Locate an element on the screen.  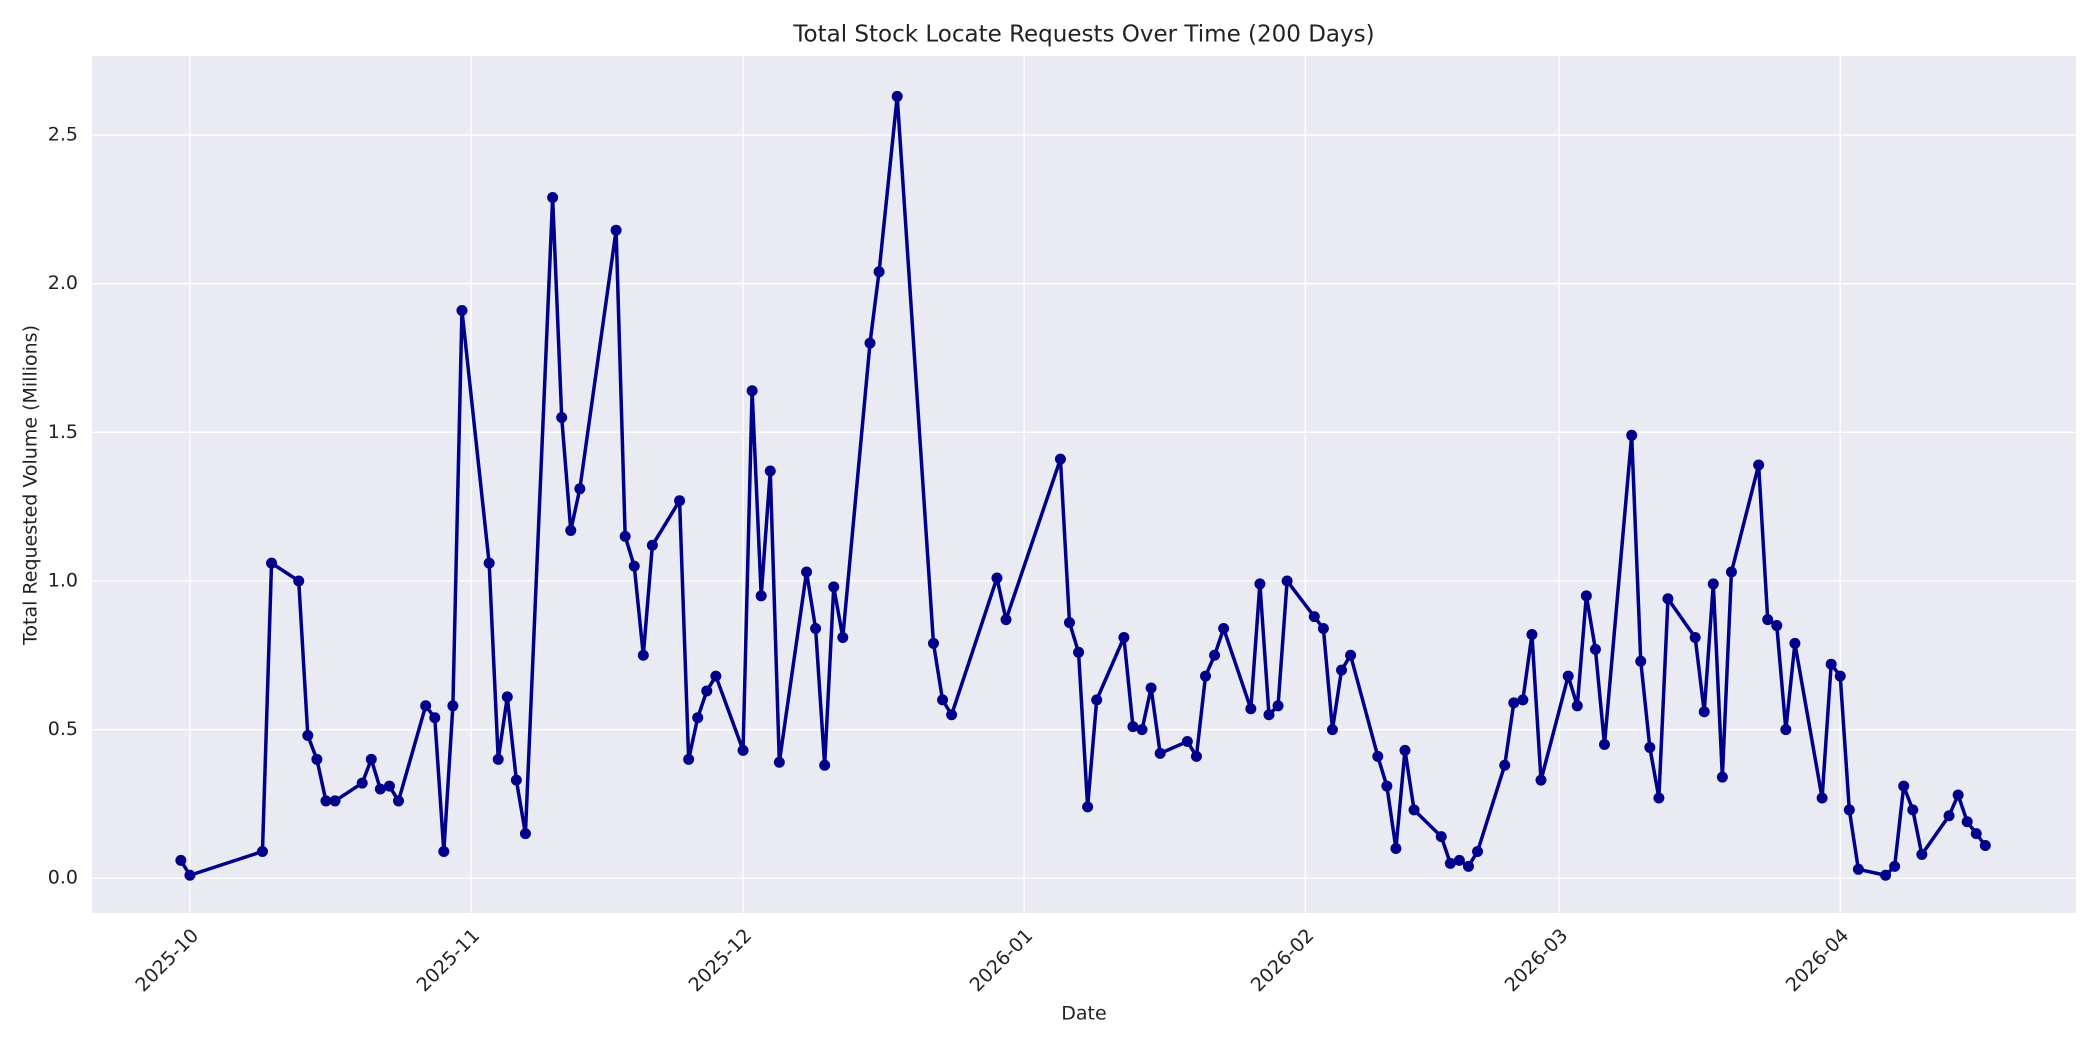
y-tick-label: 1.0 is located at coordinates (63, 580).